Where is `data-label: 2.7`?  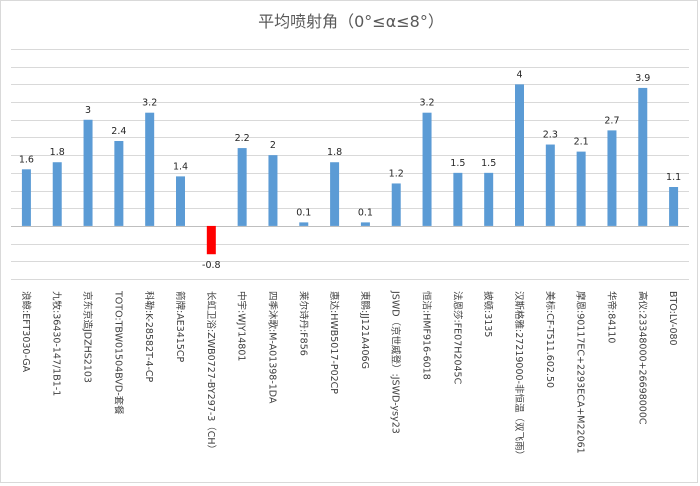
data-label: 2.7 is located at coordinates (611, 120).